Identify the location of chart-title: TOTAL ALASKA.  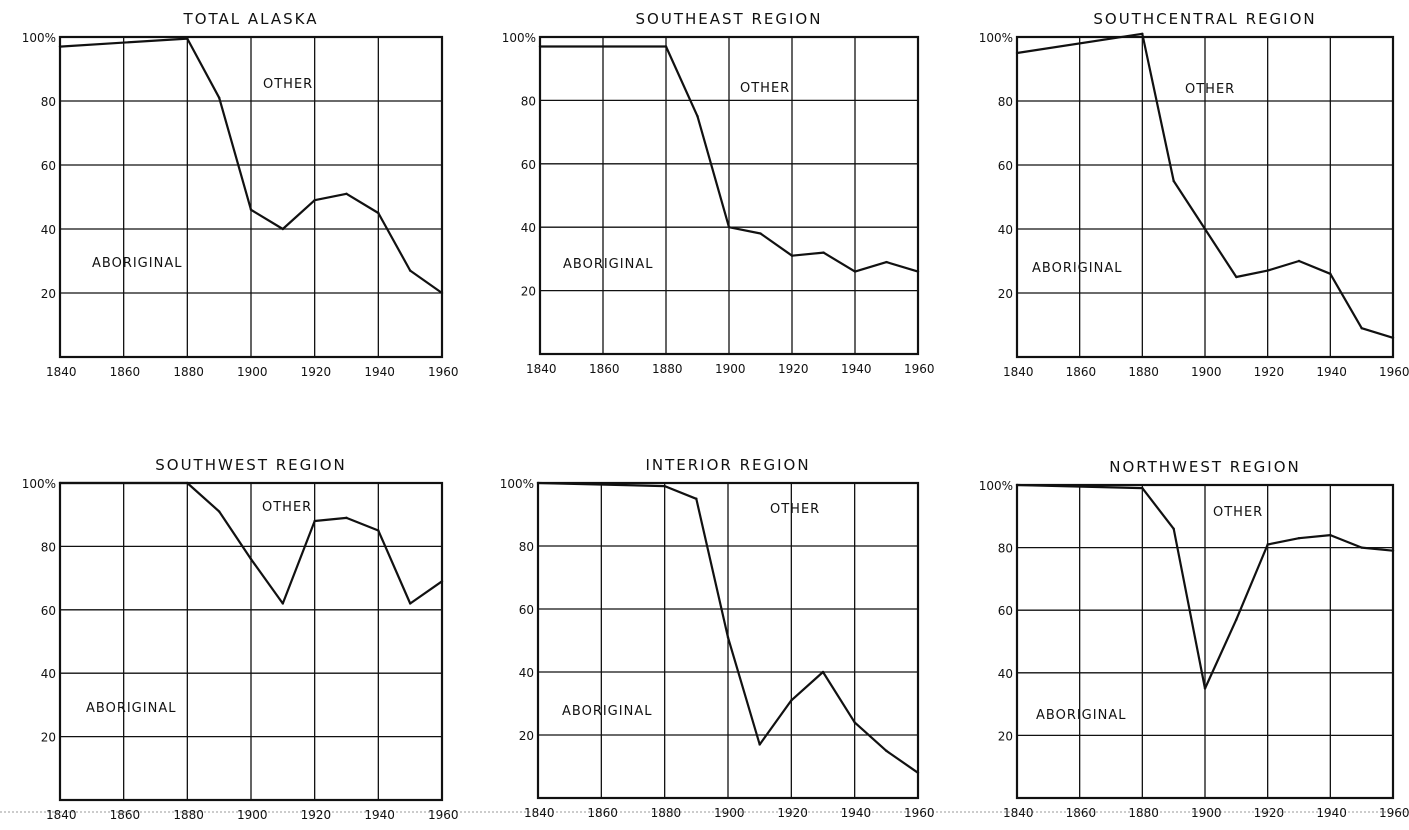
(251, 19).